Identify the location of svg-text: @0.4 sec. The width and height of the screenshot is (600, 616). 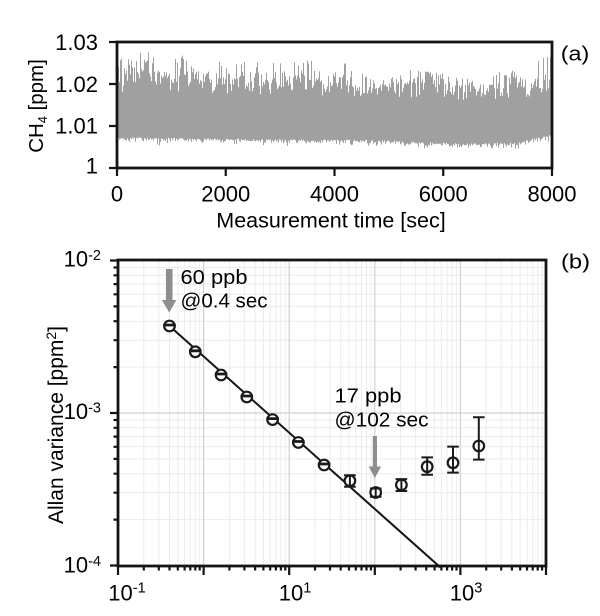
(224, 302).